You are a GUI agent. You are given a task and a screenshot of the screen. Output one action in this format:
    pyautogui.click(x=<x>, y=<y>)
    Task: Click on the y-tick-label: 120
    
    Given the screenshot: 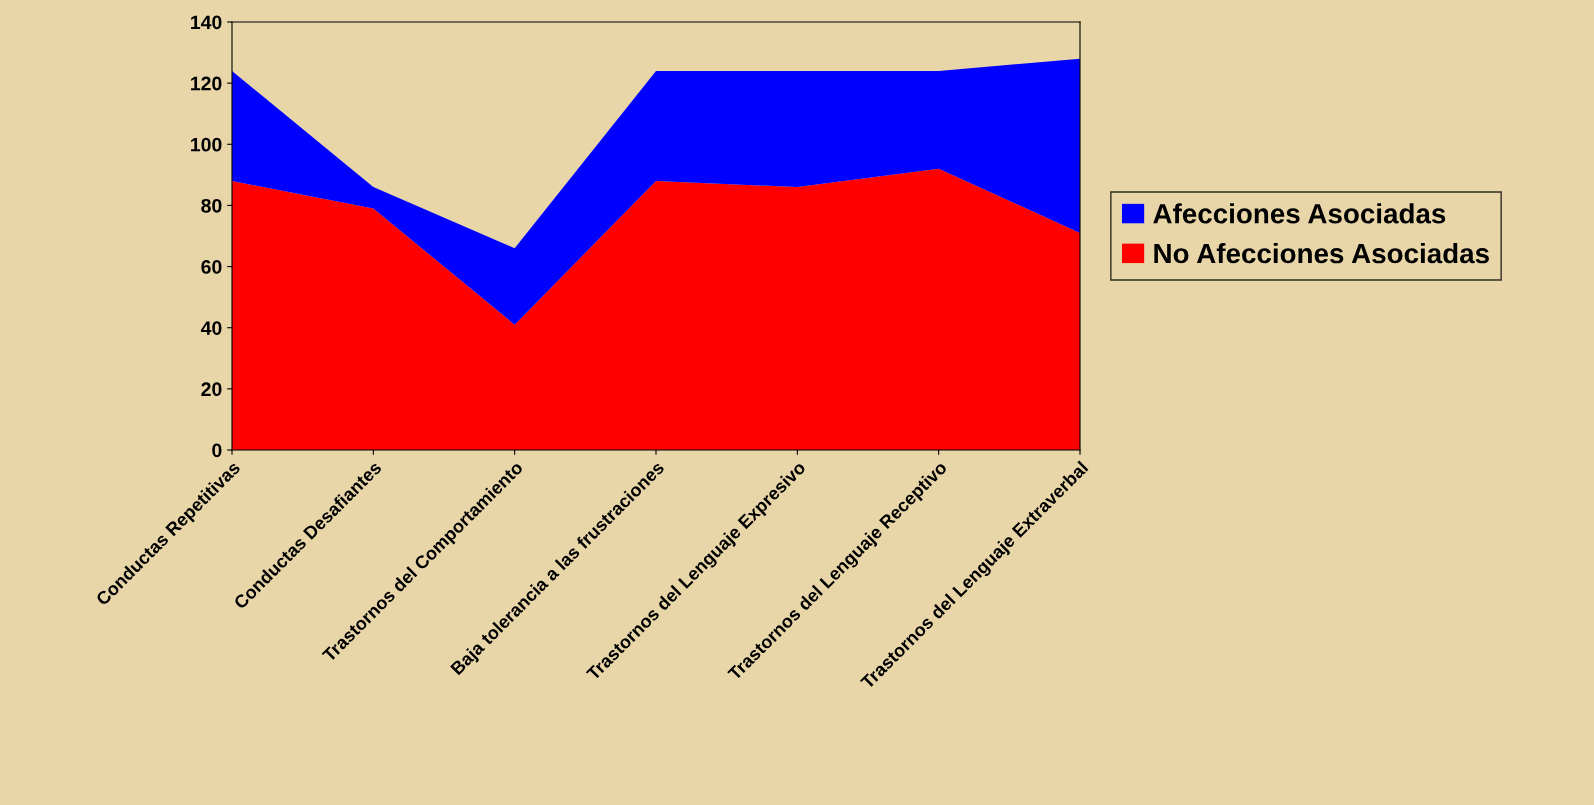 What is the action you would take?
    pyautogui.click(x=206, y=83)
    